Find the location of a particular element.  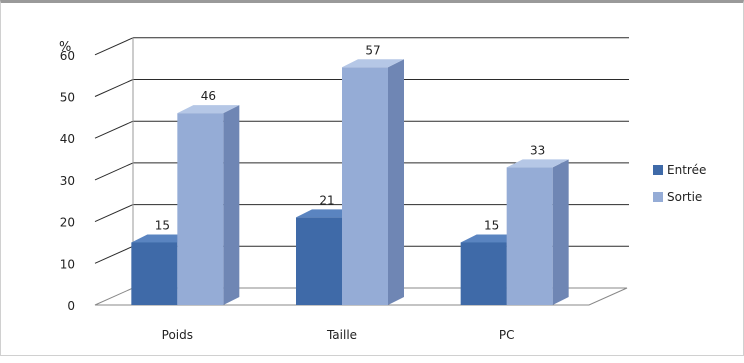

x-tick-label: PC is located at coordinates (507, 335).